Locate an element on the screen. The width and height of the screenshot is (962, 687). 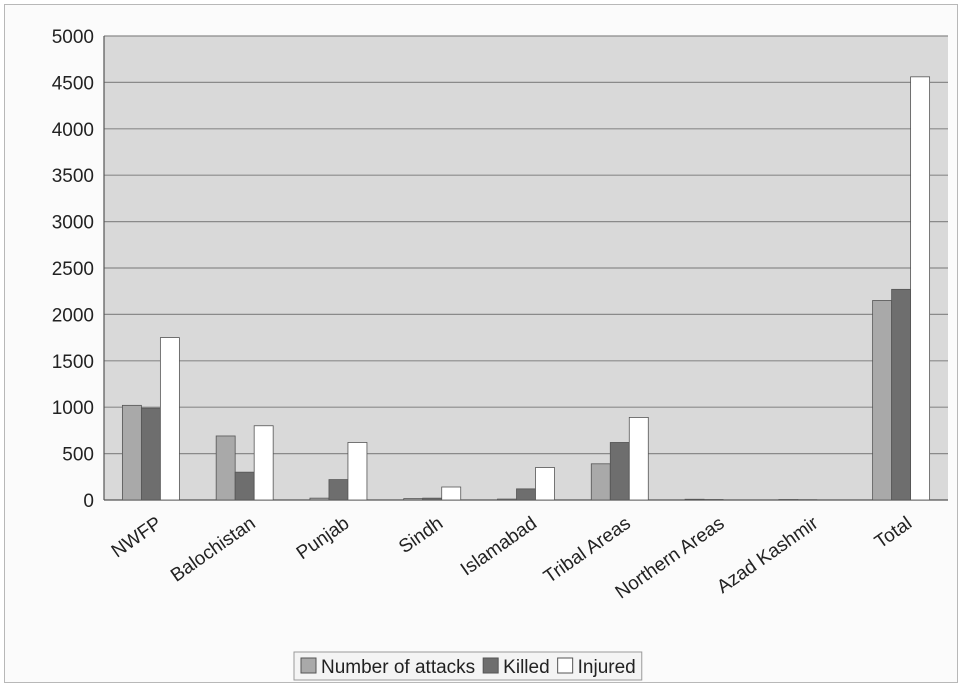
legend-label: Number of attacks is located at coordinates (398, 667).